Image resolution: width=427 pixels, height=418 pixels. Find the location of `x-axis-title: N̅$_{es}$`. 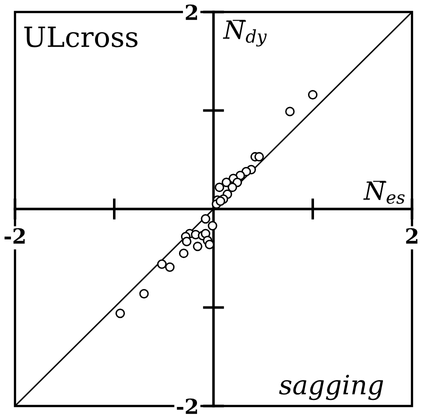

x-axis-title: N̅$_{es}$ is located at coordinates (384, 192).